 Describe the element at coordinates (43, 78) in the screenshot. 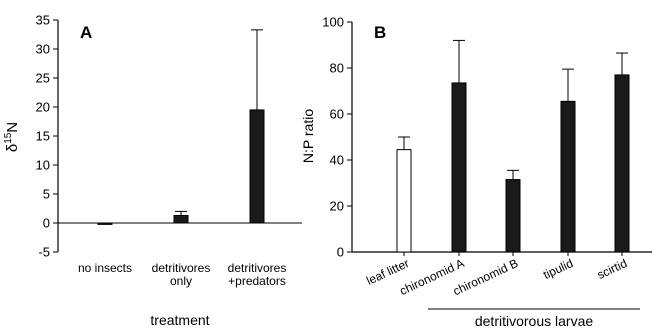

I see `panel-a-y-tick-label: 25` at that location.